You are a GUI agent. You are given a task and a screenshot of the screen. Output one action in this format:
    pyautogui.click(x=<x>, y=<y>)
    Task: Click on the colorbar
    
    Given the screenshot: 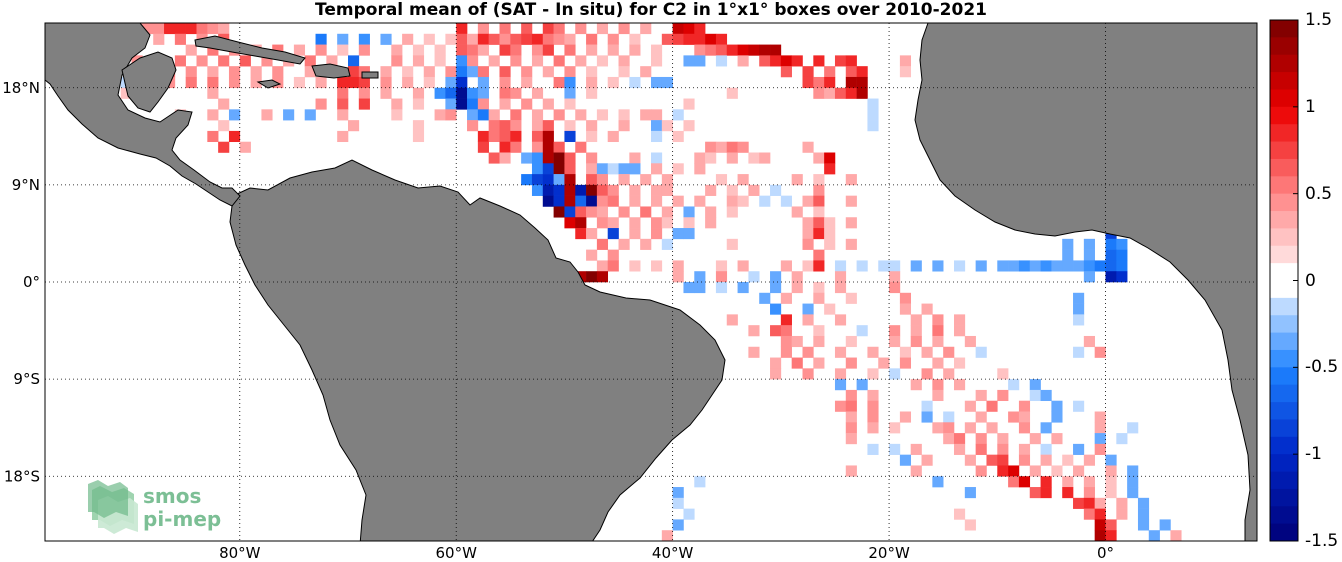 What is the action you would take?
    pyautogui.click(x=1284, y=280)
    